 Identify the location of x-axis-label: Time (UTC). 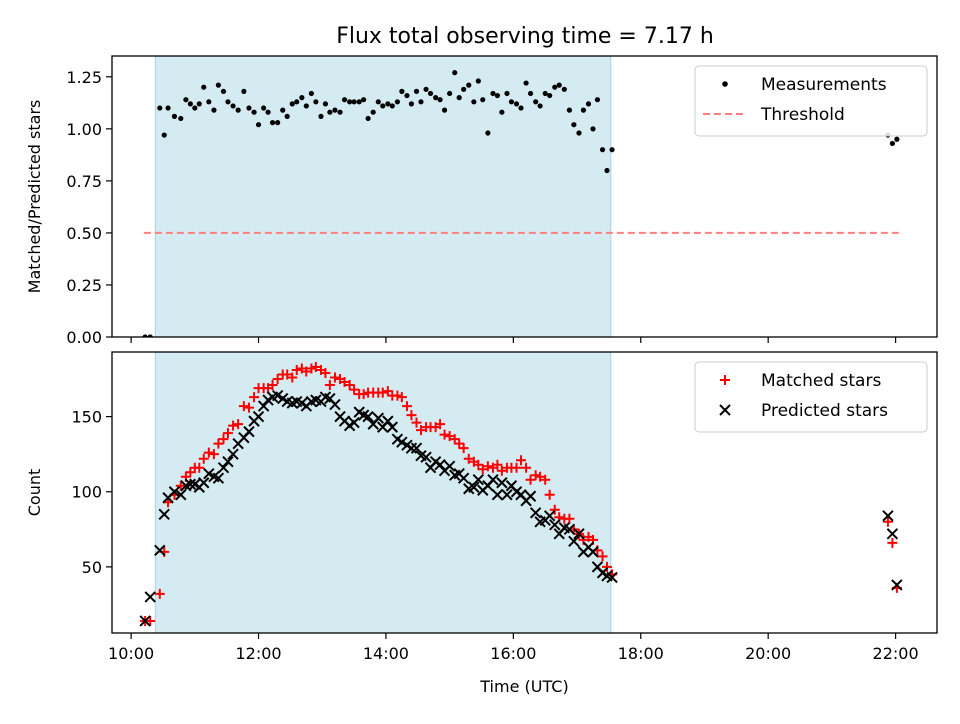
(523, 686).